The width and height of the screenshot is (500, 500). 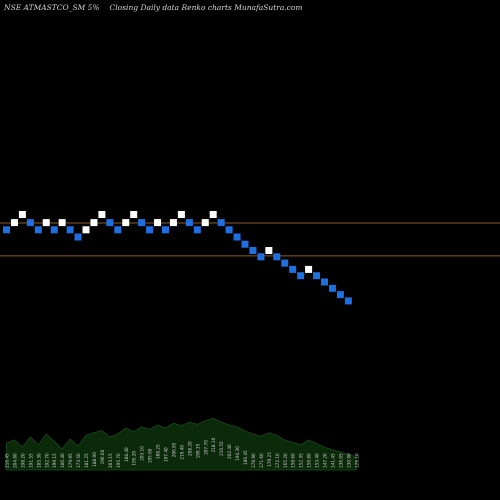 I want to click on volume-label: 152.35, so click(x=301, y=460).